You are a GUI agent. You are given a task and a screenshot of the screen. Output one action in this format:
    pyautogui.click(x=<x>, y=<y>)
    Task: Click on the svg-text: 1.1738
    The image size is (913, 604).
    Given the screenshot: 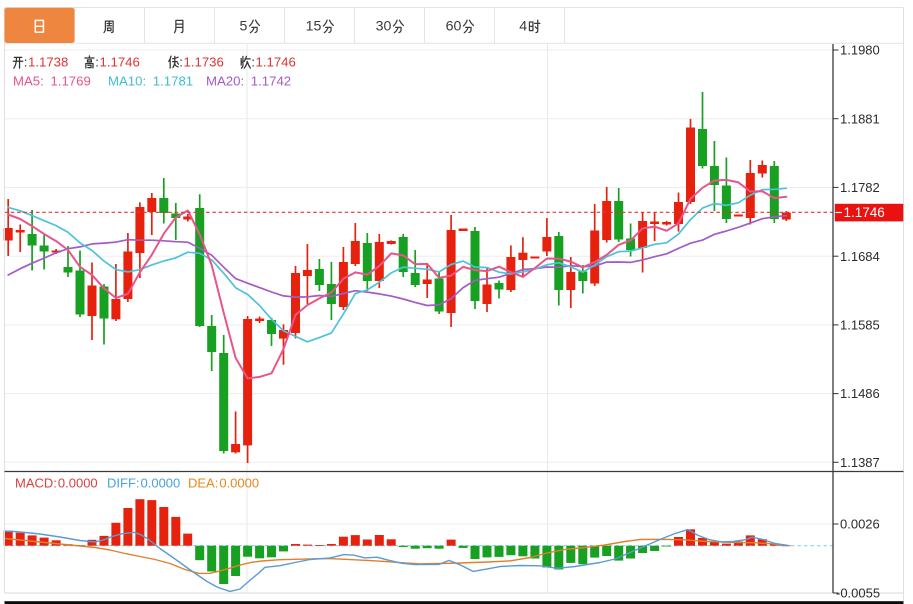 What is the action you would take?
    pyautogui.click(x=48, y=62)
    